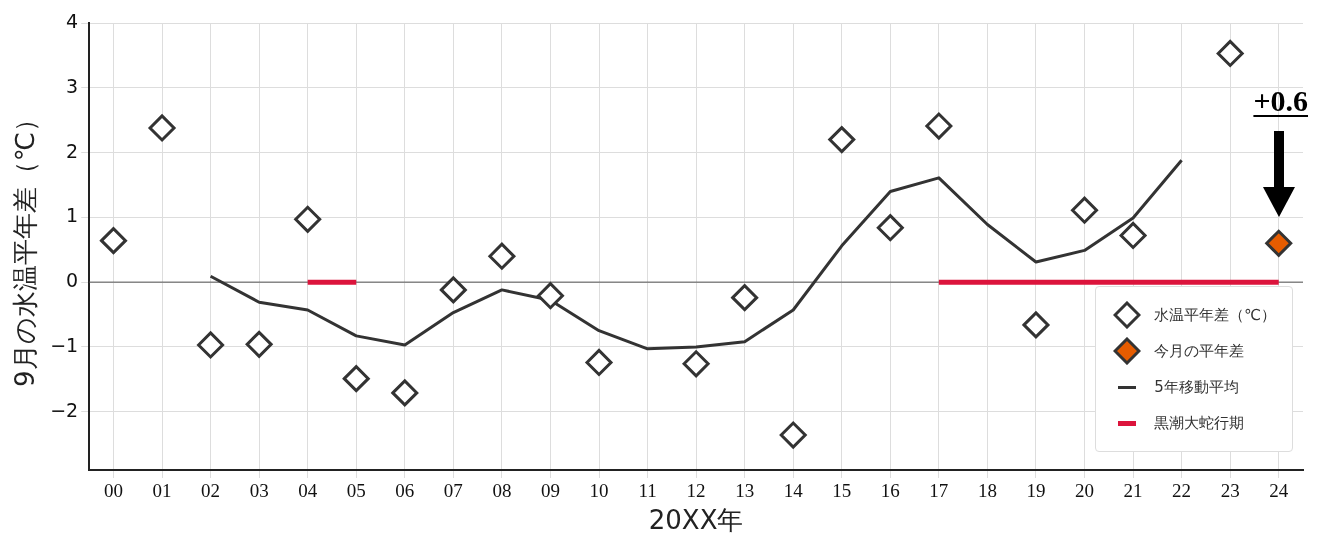  I want to click on x-tick-label: 04, so click(308, 491).